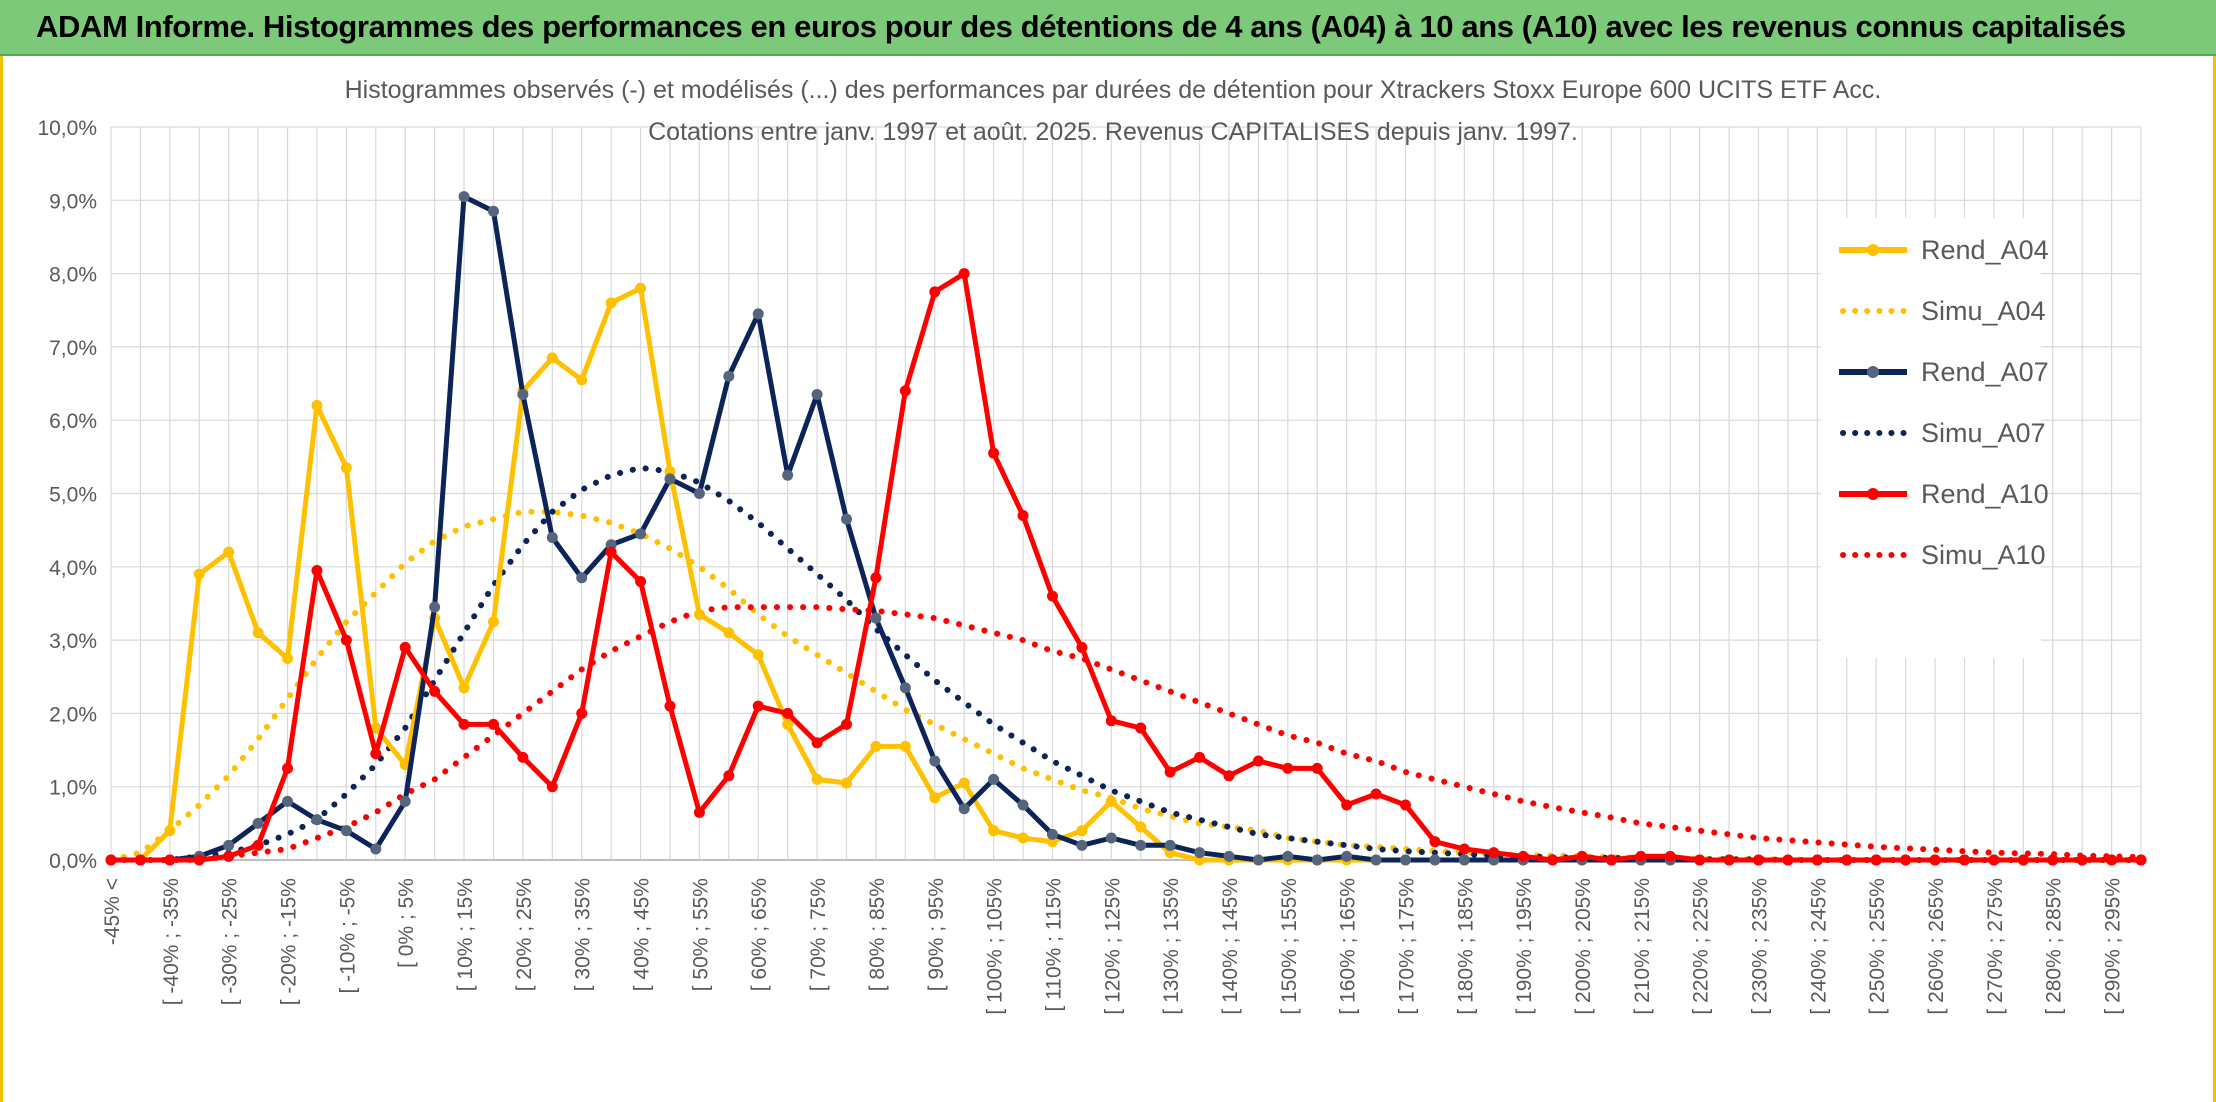  What do you see at coordinates (1289, 946) in the screenshot?
I see `x-tick-label: [ 150% ; 155%` at bounding box center [1289, 946].